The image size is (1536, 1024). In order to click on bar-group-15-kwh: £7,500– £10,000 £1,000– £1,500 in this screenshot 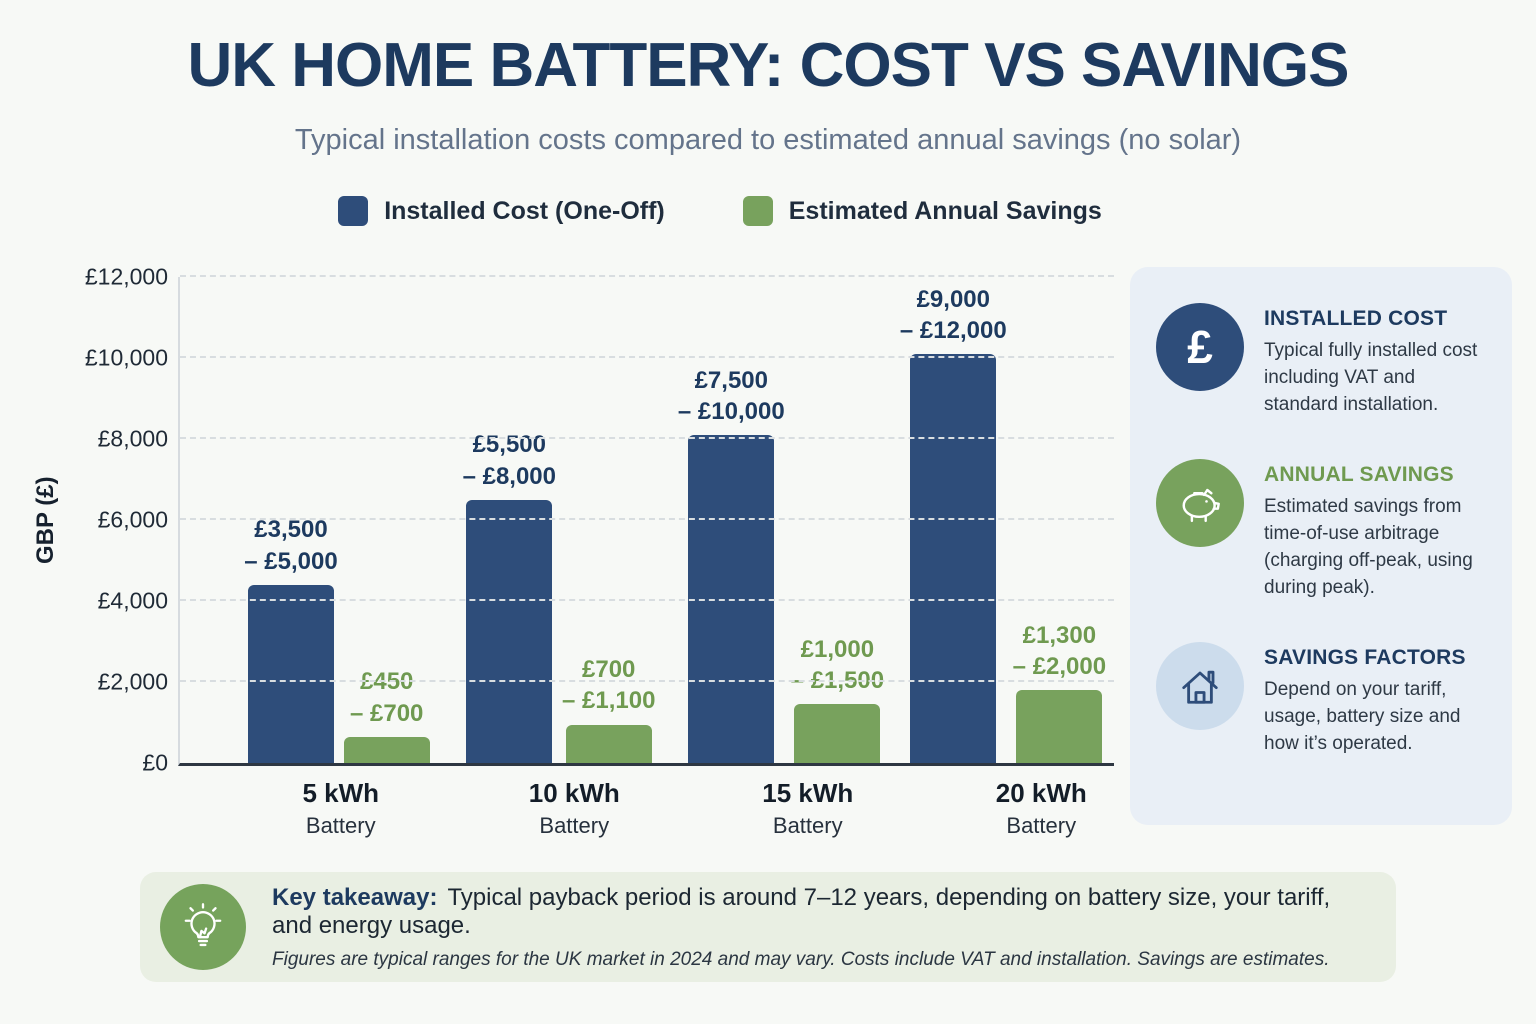, I will do `click(781, 520)`.